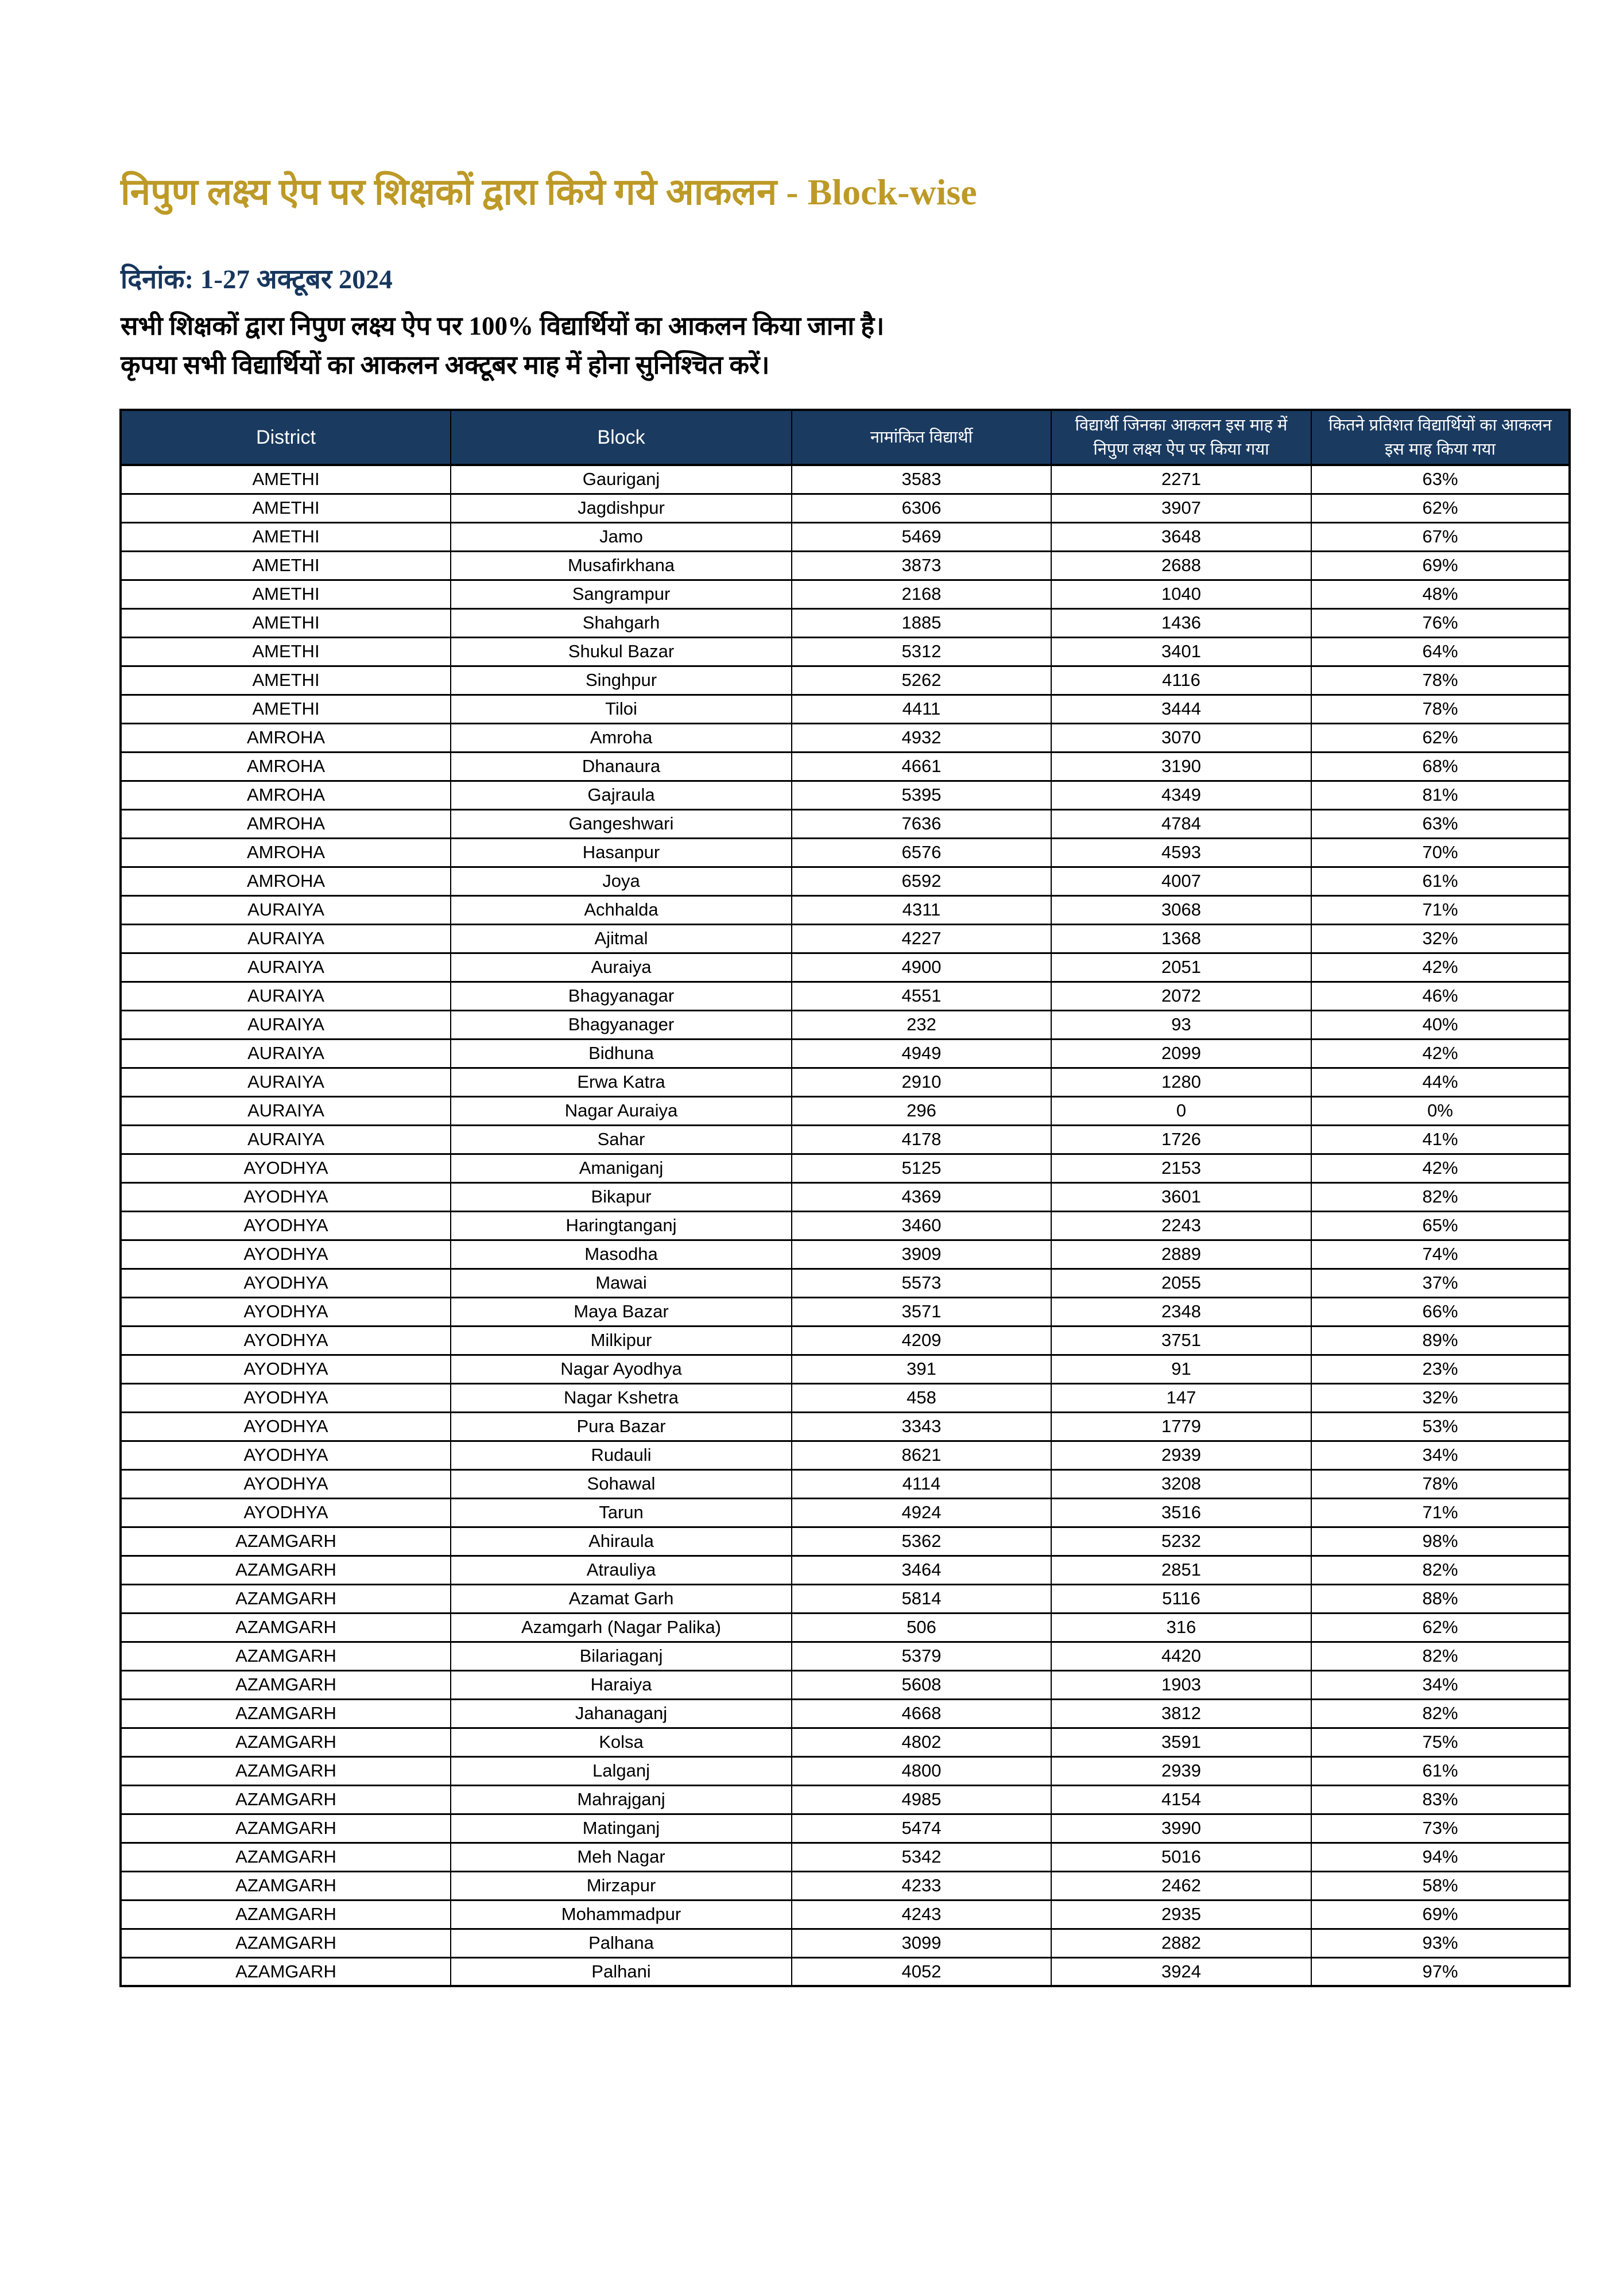  What do you see at coordinates (845, 1598) in the screenshot?
I see `table-row: AZAMGARH Azamat Garh 5814 5116 88%` at bounding box center [845, 1598].